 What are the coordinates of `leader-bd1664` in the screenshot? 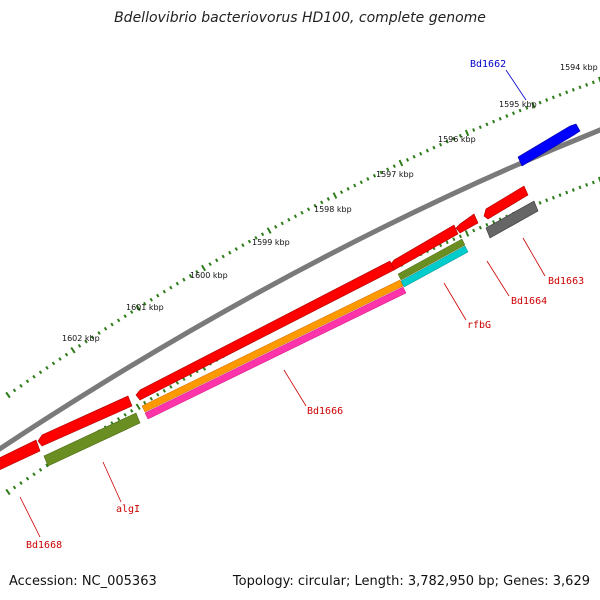 It's located at (498, 278).